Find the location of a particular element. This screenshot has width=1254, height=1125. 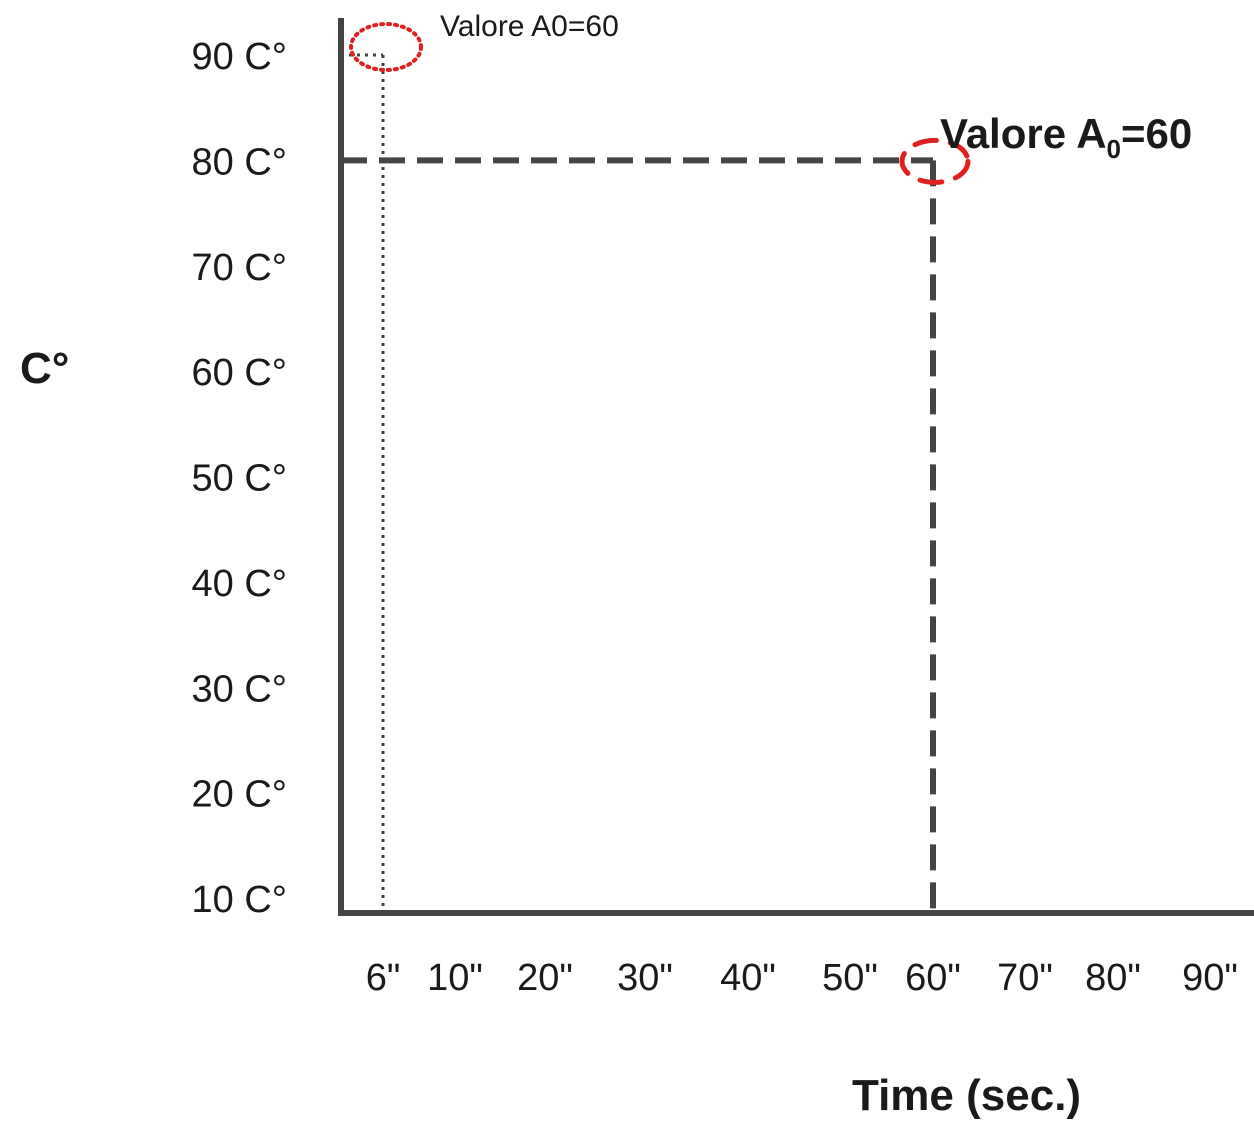

x-tick-label: 50" is located at coordinates (850, 978).